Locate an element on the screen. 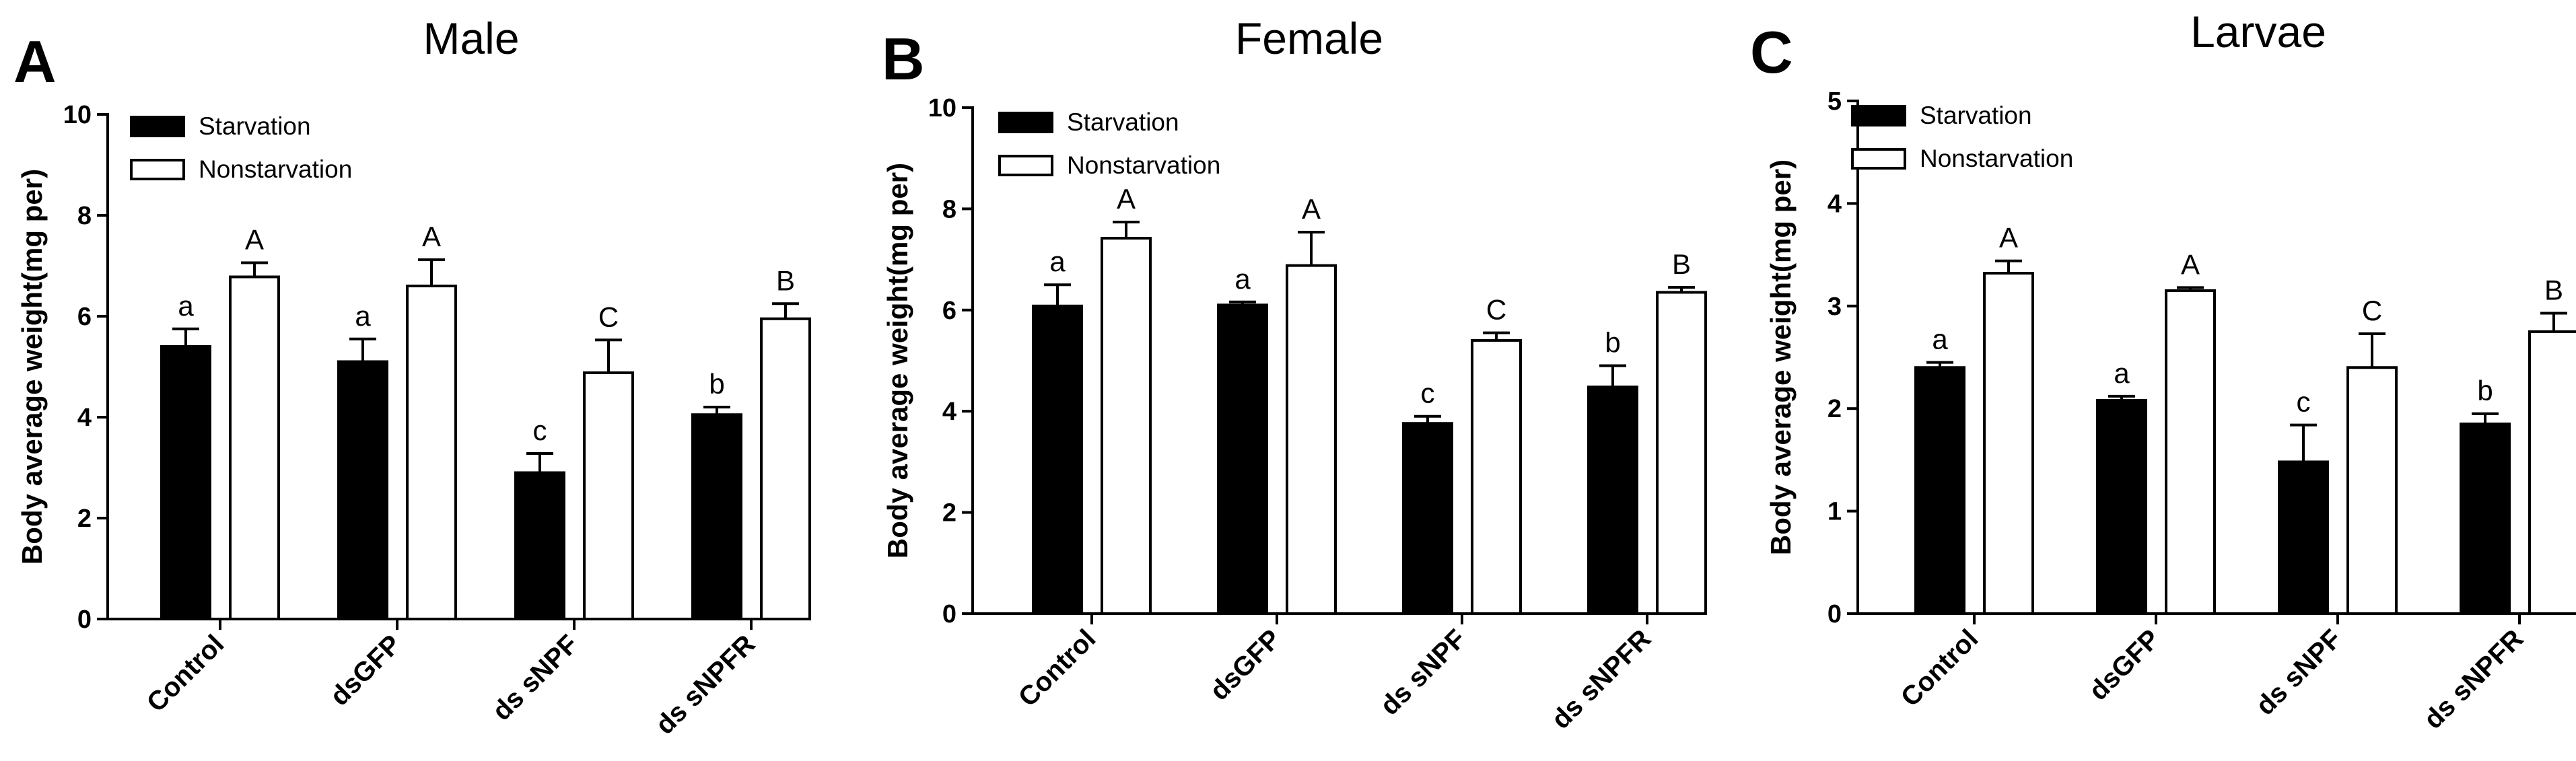 The image size is (2576, 761). panel-letter: C is located at coordinates (1771, 52).